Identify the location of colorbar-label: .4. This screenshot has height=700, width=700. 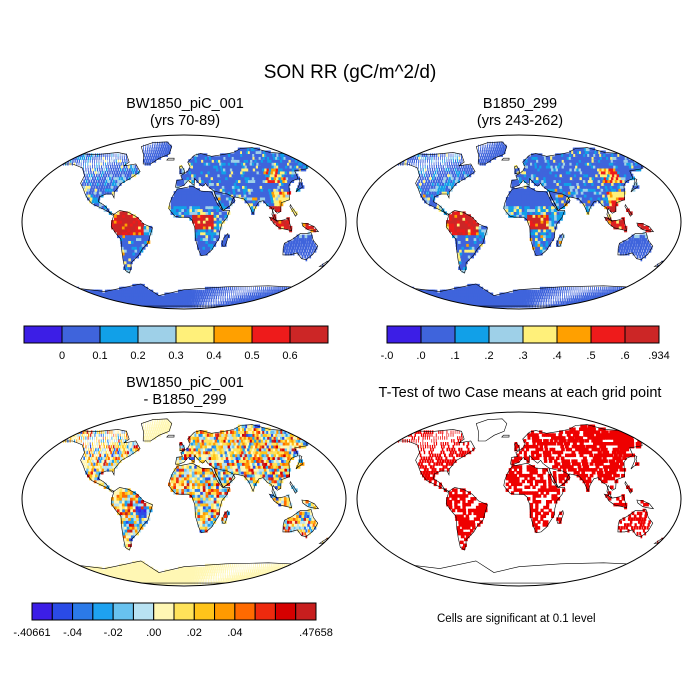
(556, 356).